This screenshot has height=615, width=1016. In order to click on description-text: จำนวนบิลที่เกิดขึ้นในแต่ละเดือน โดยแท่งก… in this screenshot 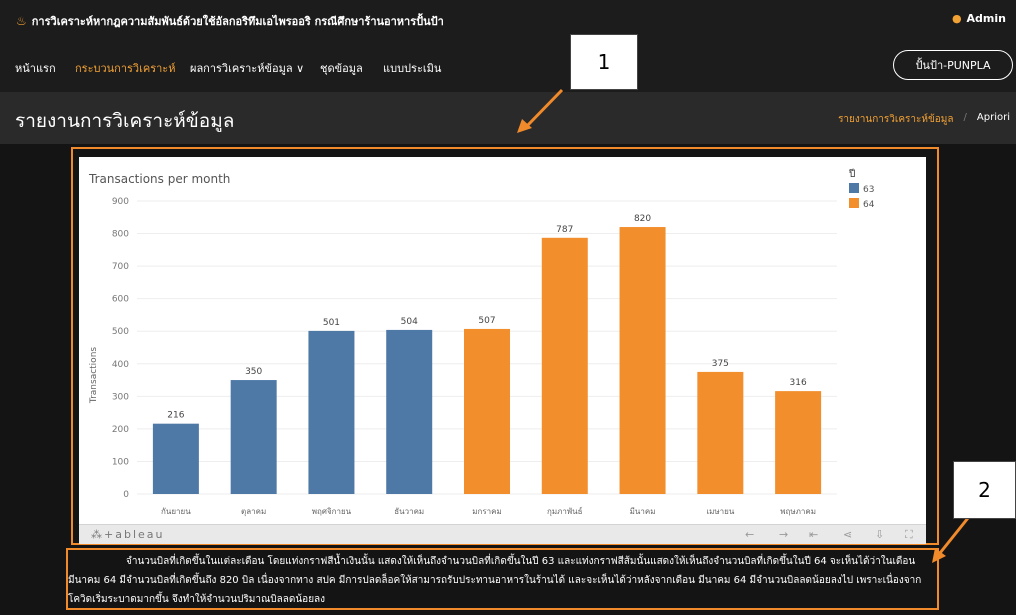, I will do `click(495, 580)`.